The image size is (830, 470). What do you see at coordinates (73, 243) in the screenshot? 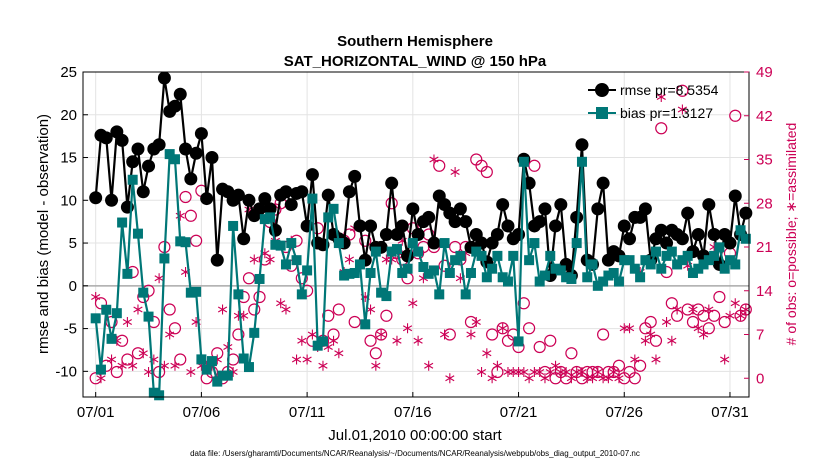
I see `y-tick-label: 5` at bounding box center [73, 243].